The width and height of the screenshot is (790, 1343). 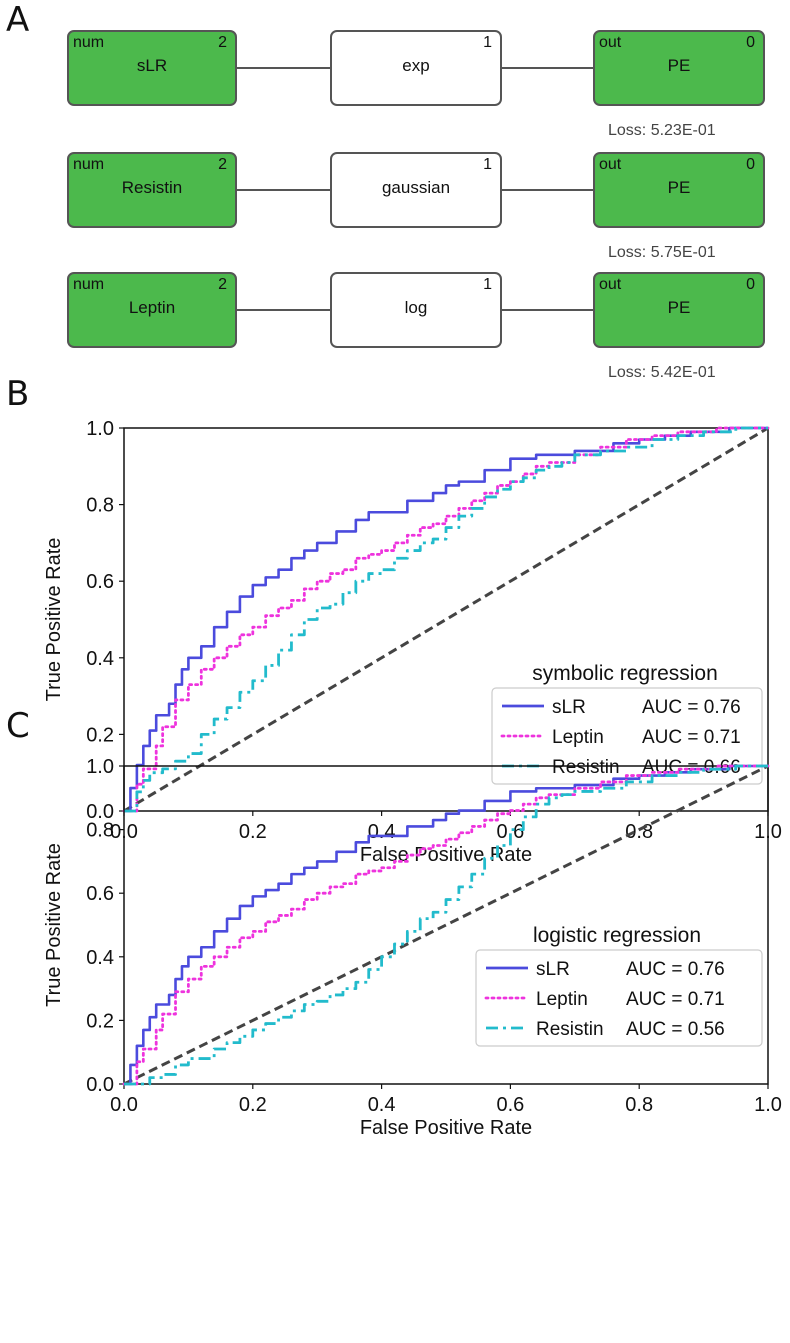 What do you see at coordinates (662, 130) in the screenshot?
I see `loss-label: Loss: 5.23E-01` at bounding box center [662, 130].